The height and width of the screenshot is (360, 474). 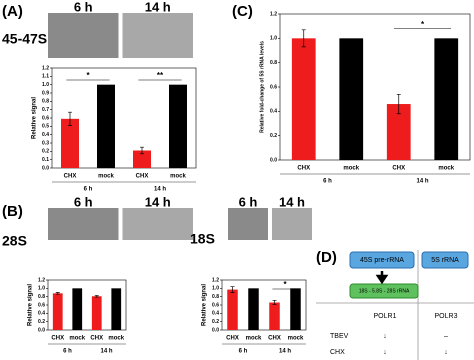 I want to click on blot-label: 6 h, so click(x=248, y=201).